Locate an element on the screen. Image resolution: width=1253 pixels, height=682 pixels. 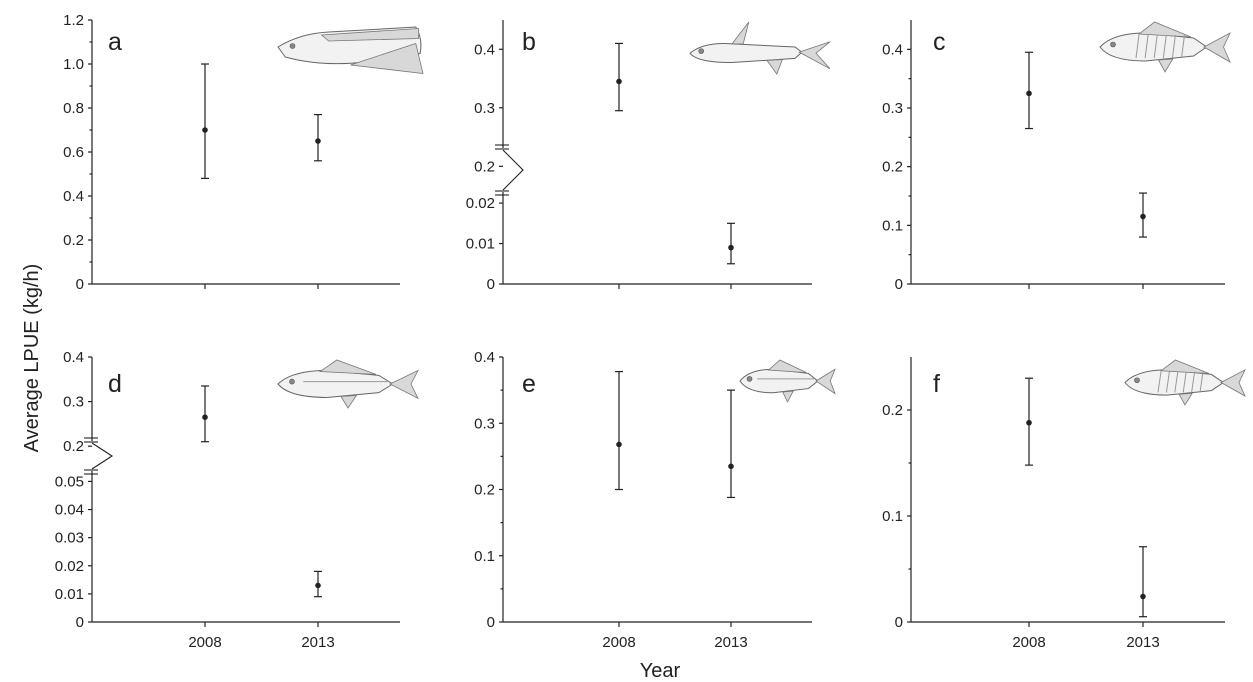
cutlassfish-icon is located at coordinates (350, 50).